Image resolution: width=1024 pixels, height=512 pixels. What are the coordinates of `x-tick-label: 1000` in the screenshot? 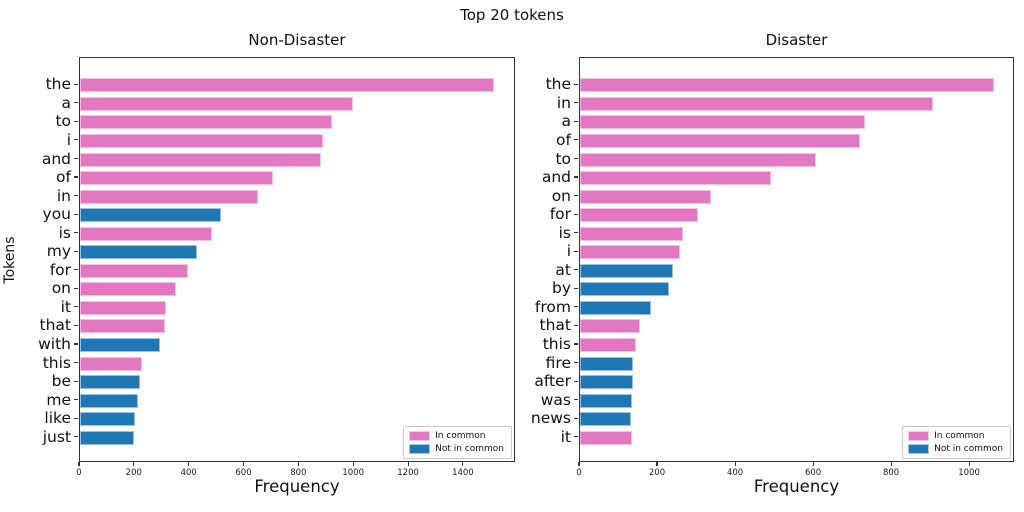 It's located at (353, 473).